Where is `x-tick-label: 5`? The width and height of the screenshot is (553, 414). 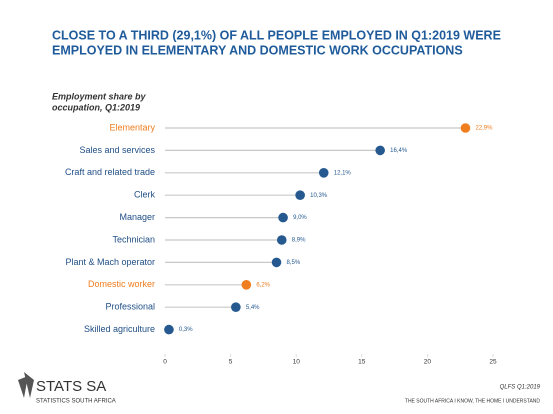 x-tick-label: 5 is located at coordinates (231, 362).